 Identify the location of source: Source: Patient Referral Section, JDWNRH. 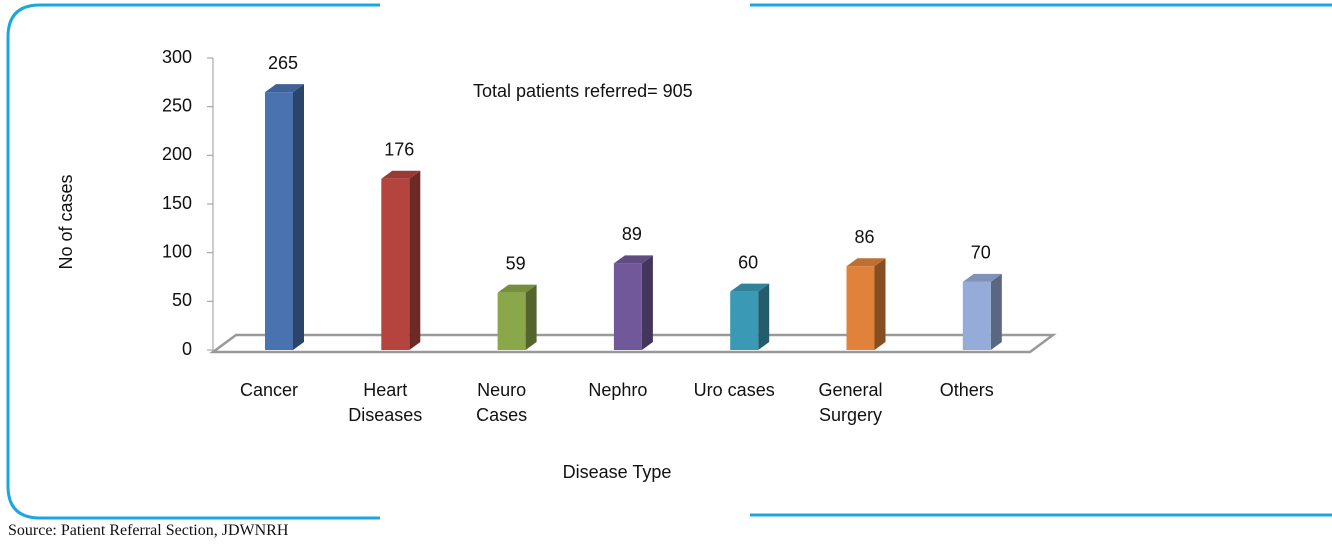
(148, 530).